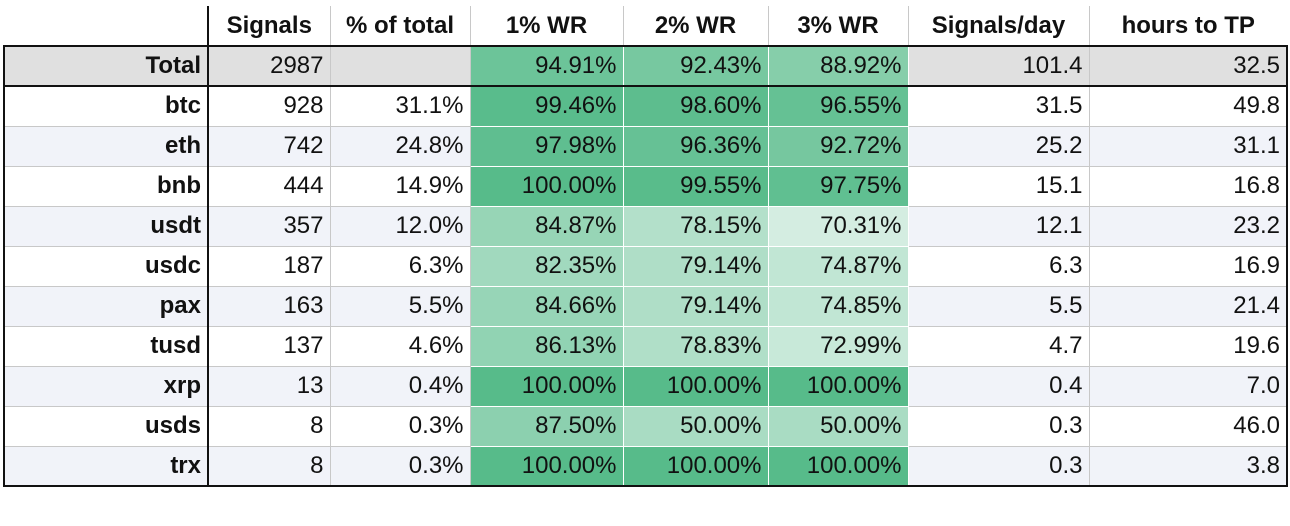 The image size is (1290, 526). What do you see at coordinates (546, 426) in the screenshot?
I see `winrate-cell: 87.50%` at bounding box center [546, 426].